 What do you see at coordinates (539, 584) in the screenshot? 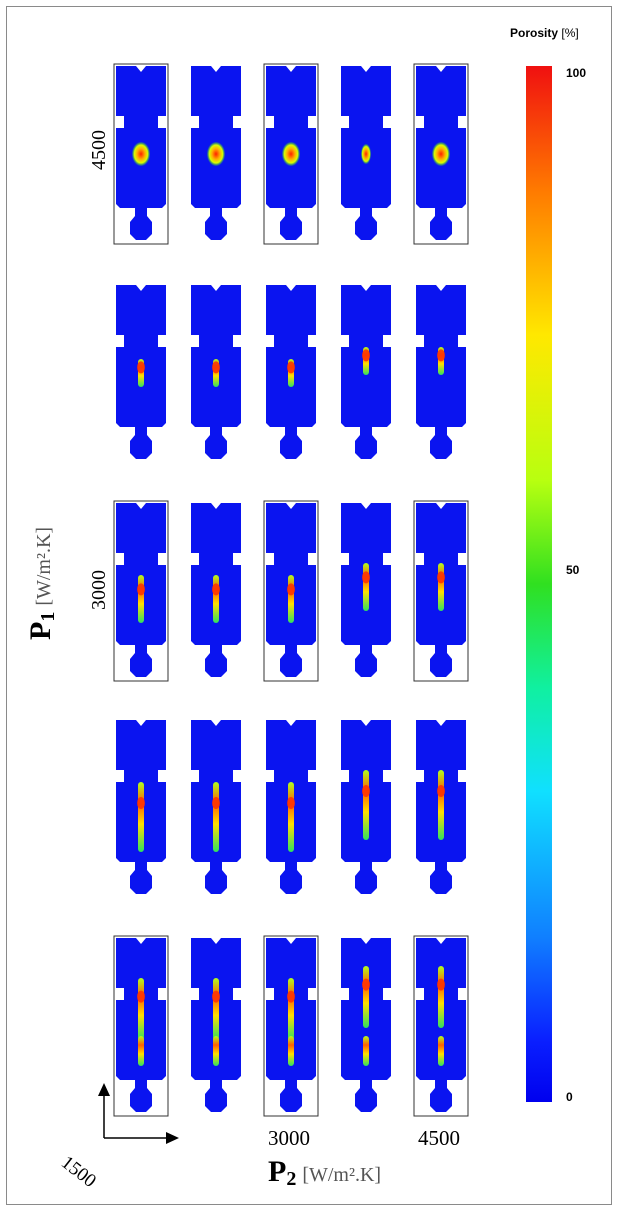
I see `porosity-colorbar` at bounding box center [539, 584].